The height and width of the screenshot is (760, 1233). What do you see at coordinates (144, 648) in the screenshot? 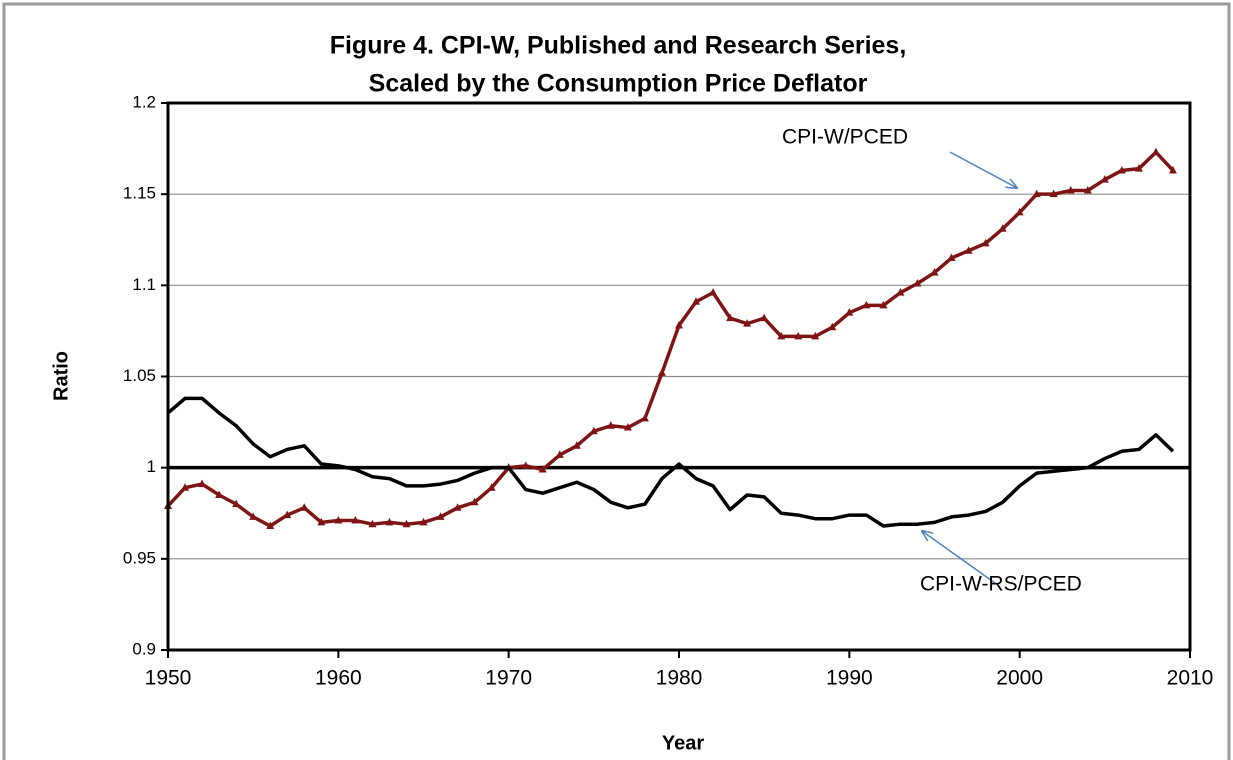
I see `y-tick-label: 0.9` at bounding box center [144, 648].